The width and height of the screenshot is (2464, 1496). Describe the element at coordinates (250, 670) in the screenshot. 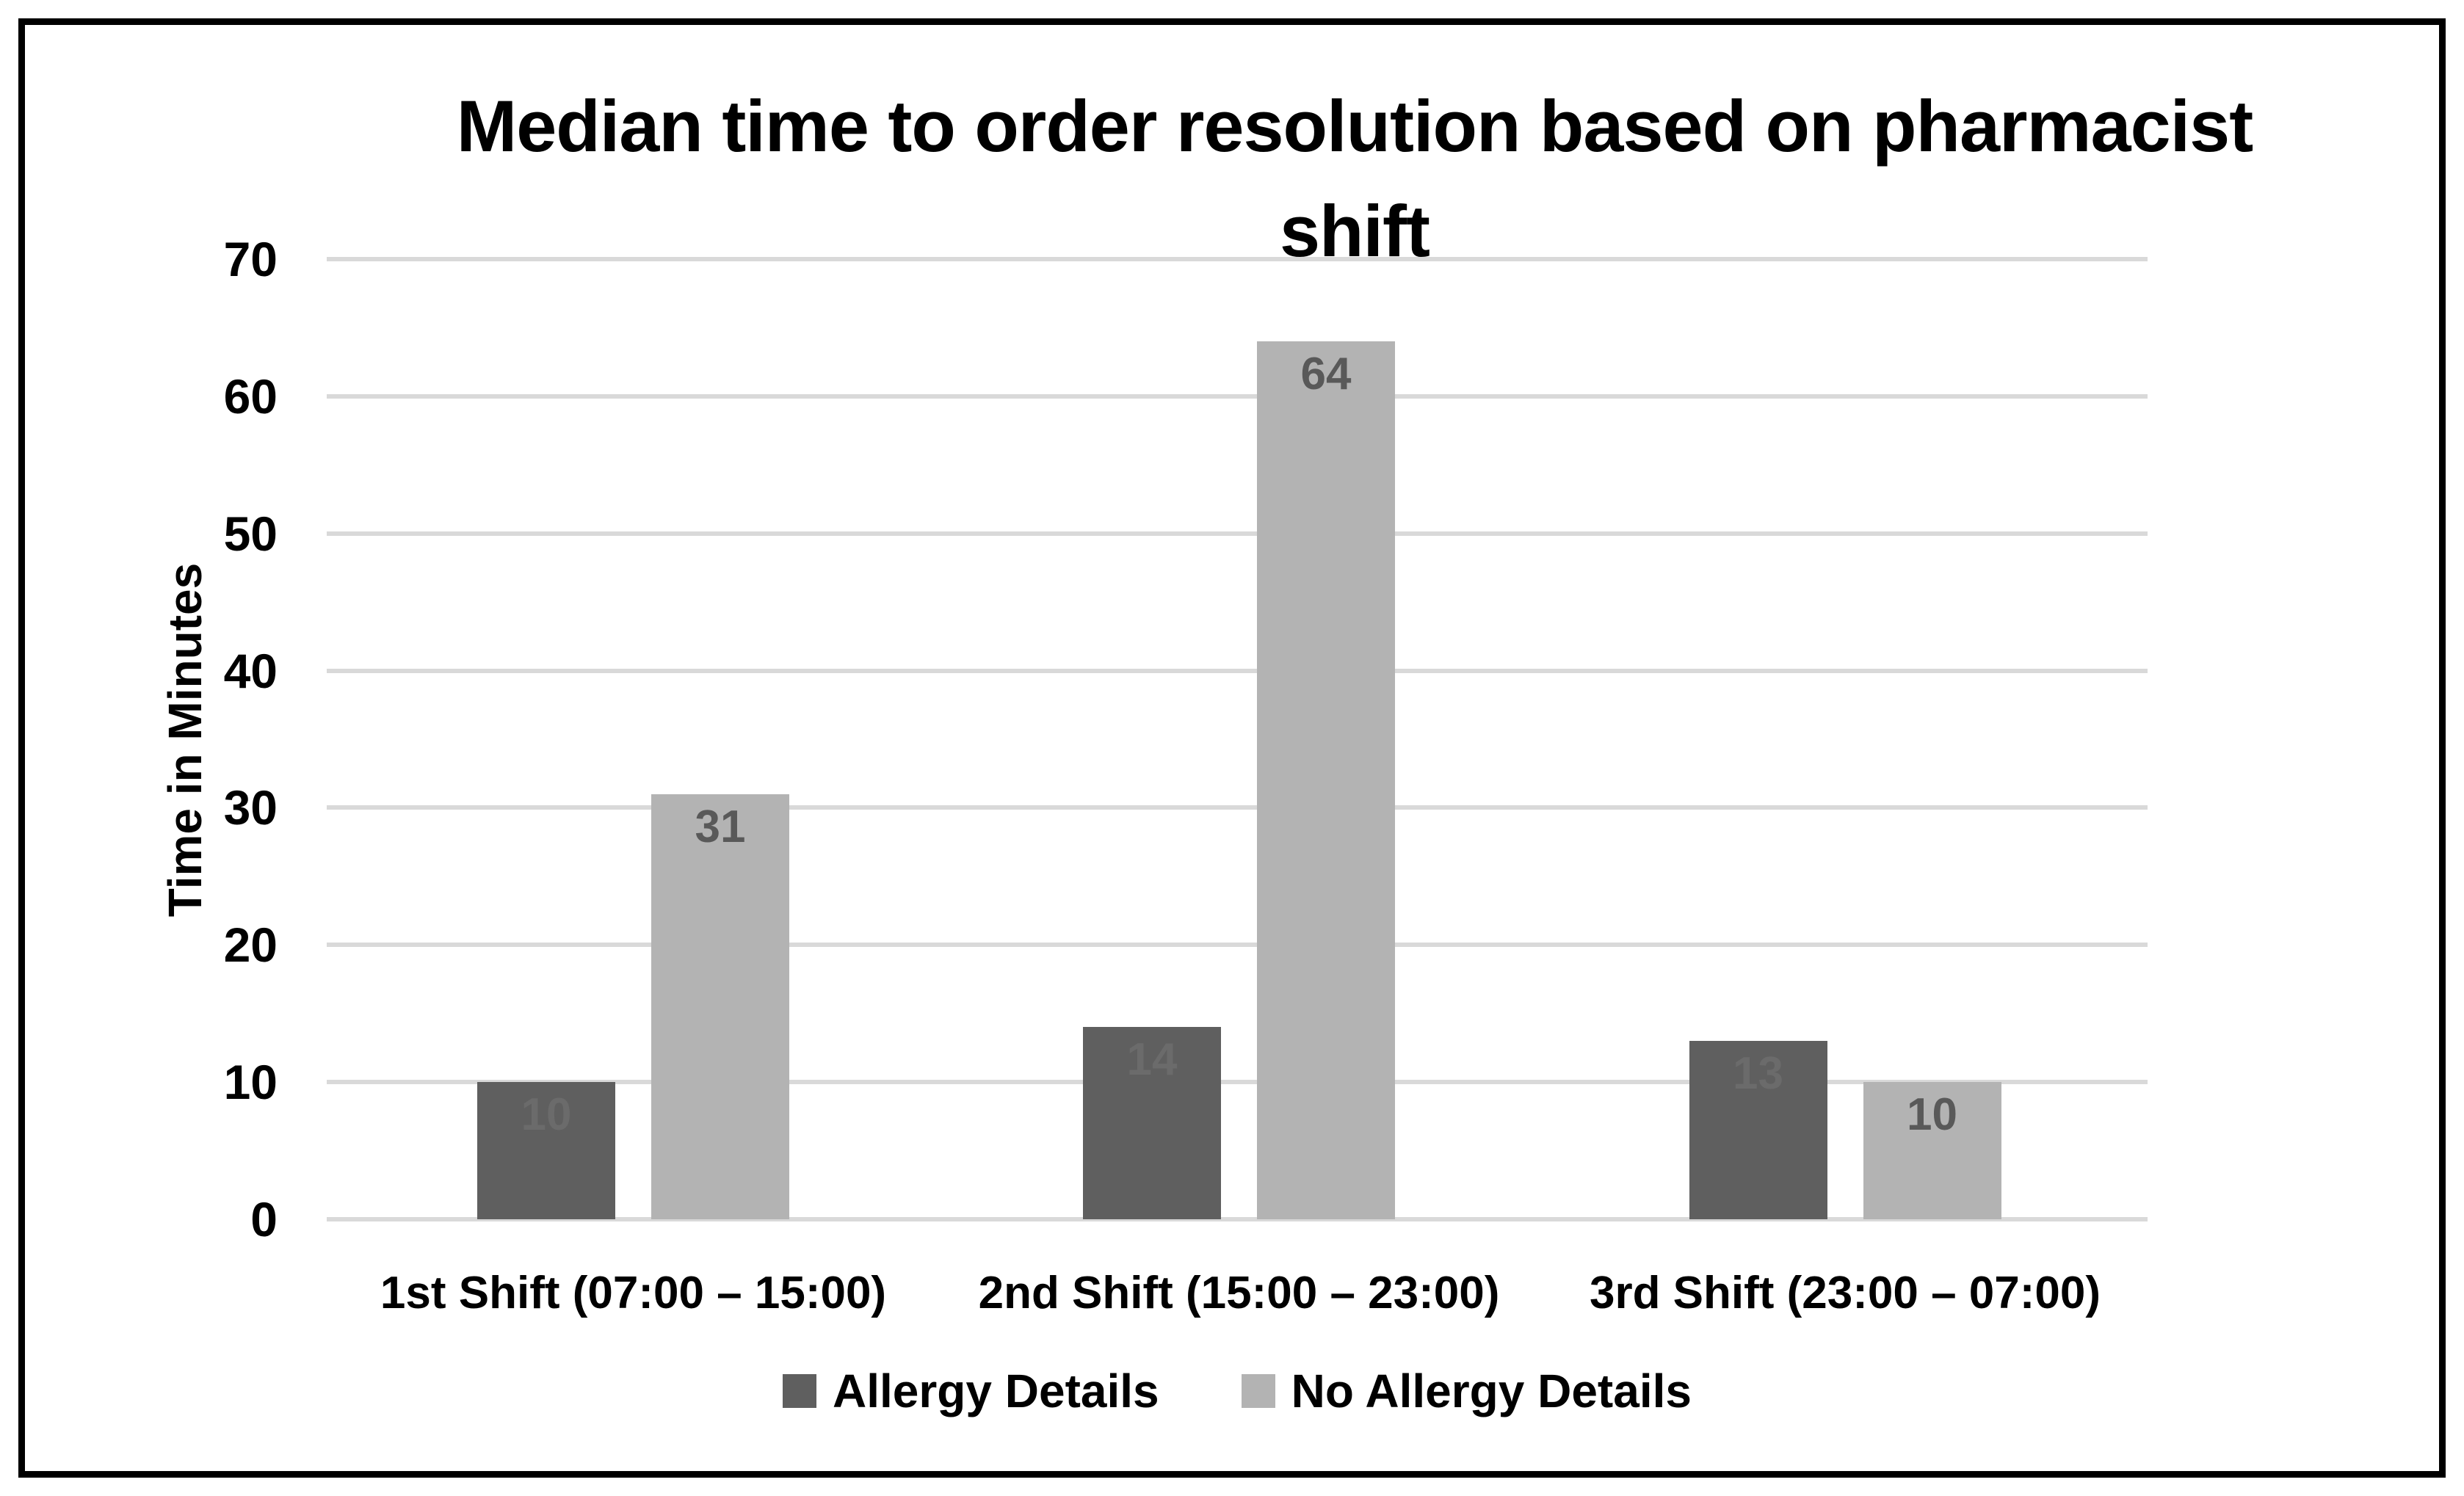

I see `y-tick-label-40: 40` at that location.